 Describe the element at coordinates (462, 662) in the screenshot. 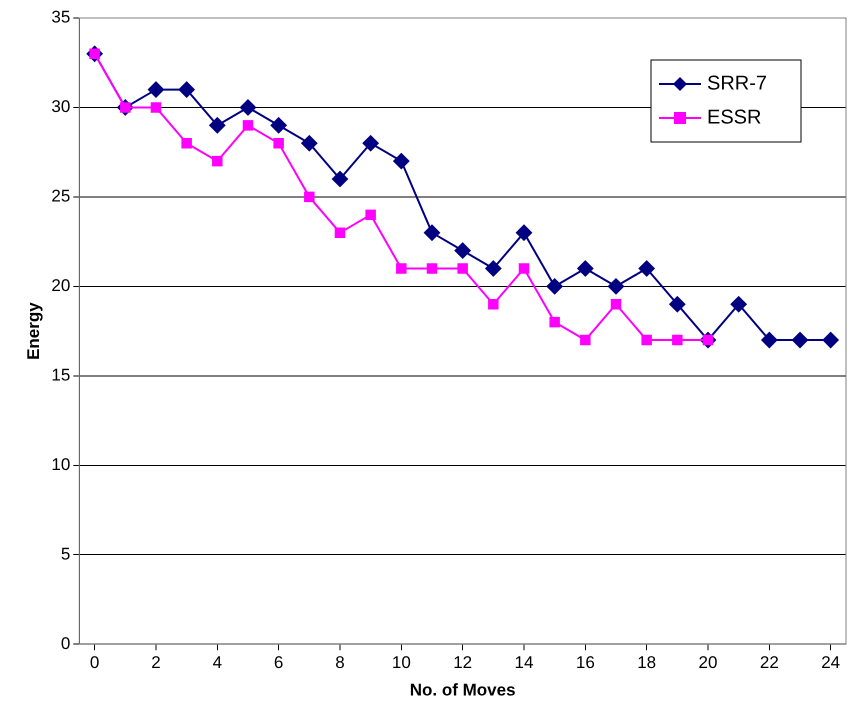

I see `x-tick-label: 12` at that location.